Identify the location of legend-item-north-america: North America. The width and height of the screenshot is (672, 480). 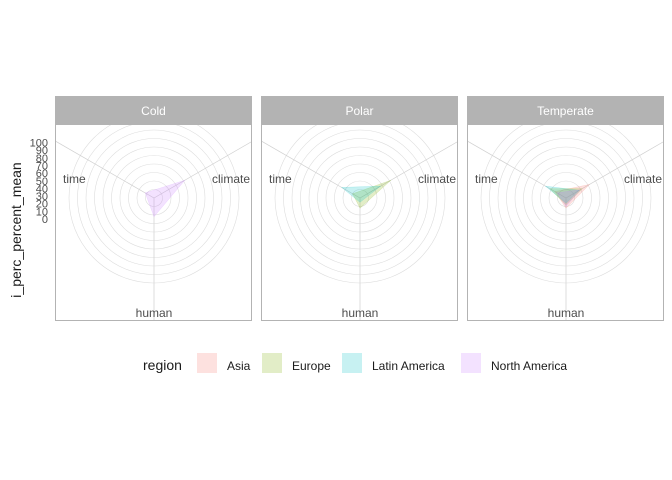
(514, 363).